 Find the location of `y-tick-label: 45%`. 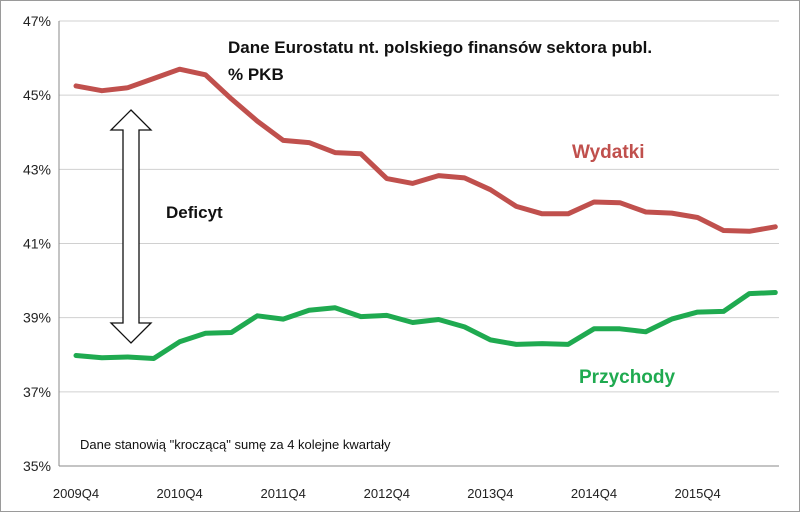

y-tick-label: 45% is located at coordinates (37, 95).